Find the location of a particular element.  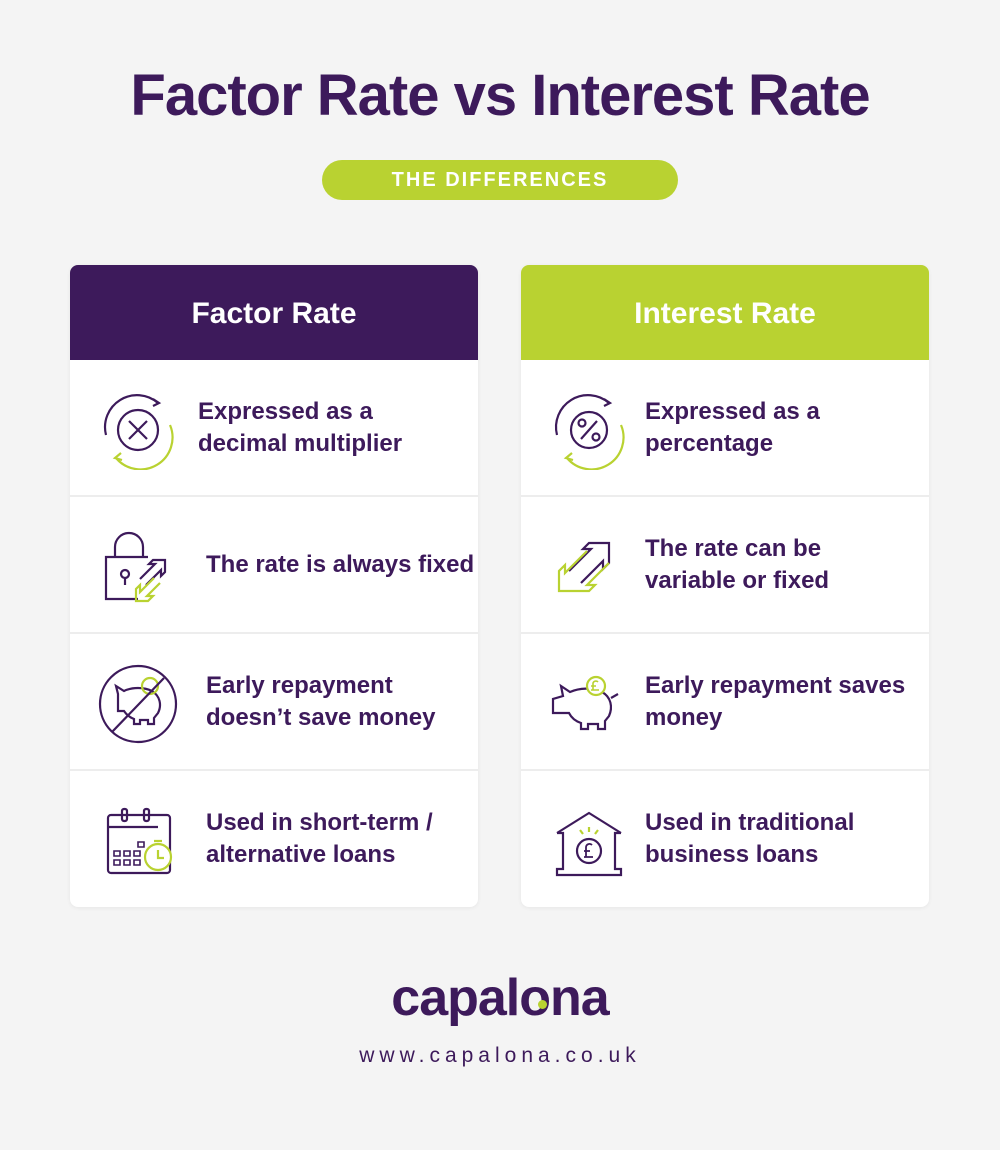

logo-dot is located at coordinates (543, 1004).